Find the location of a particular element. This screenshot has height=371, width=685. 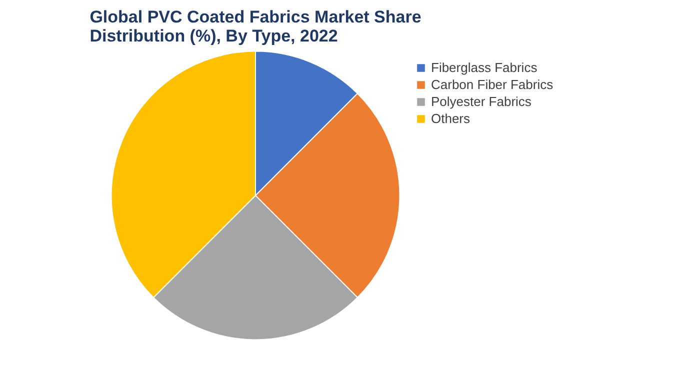

chart-title: Global PVC Coated Fabrics Market Share Distribution (%), By Type, 2022 is located at coordinates (256, 27).